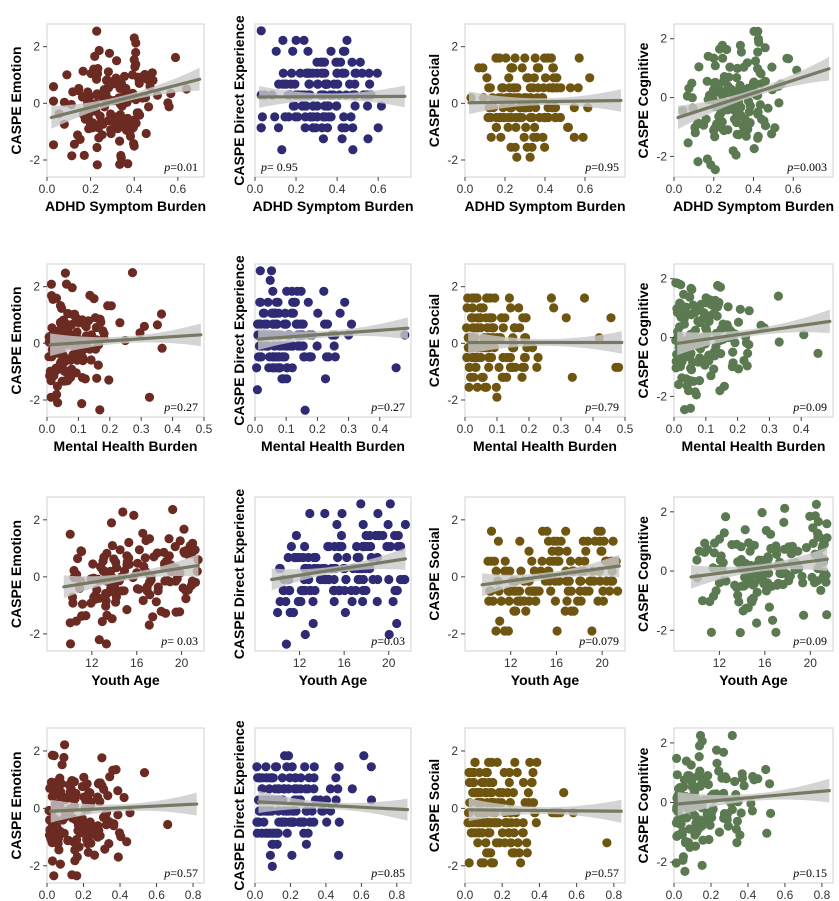  I want to click on p-value-label: p=0.079, so click(598, 641).